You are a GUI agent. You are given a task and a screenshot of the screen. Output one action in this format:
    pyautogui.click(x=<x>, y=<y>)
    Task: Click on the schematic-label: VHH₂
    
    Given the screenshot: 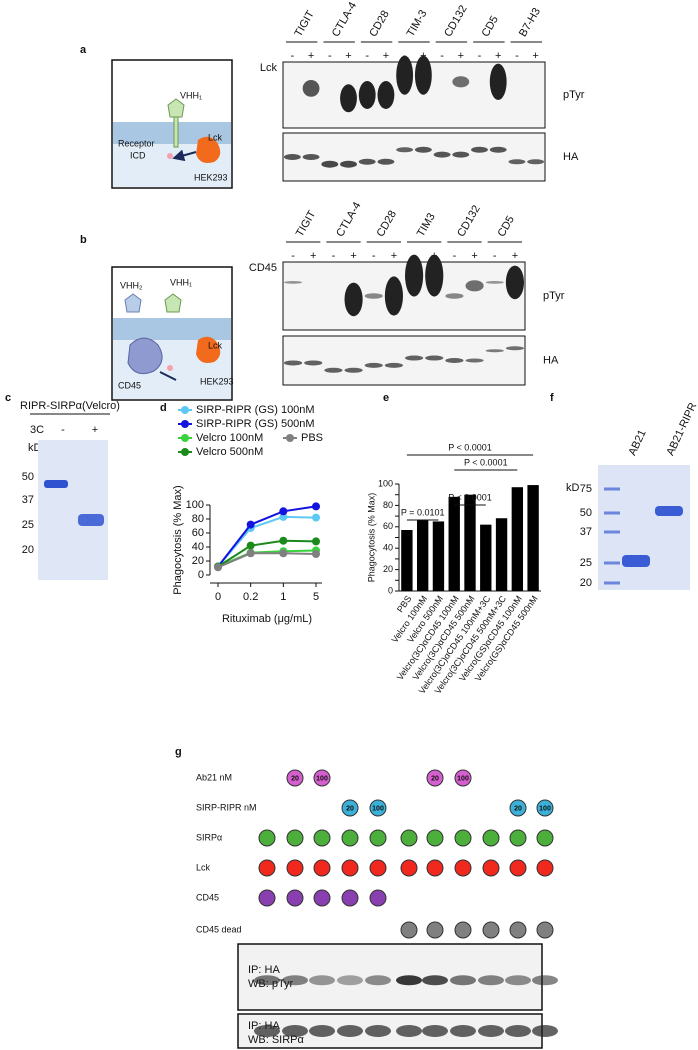 What is the action you would take?
    pyautogui.click(x=131, y=285)
    